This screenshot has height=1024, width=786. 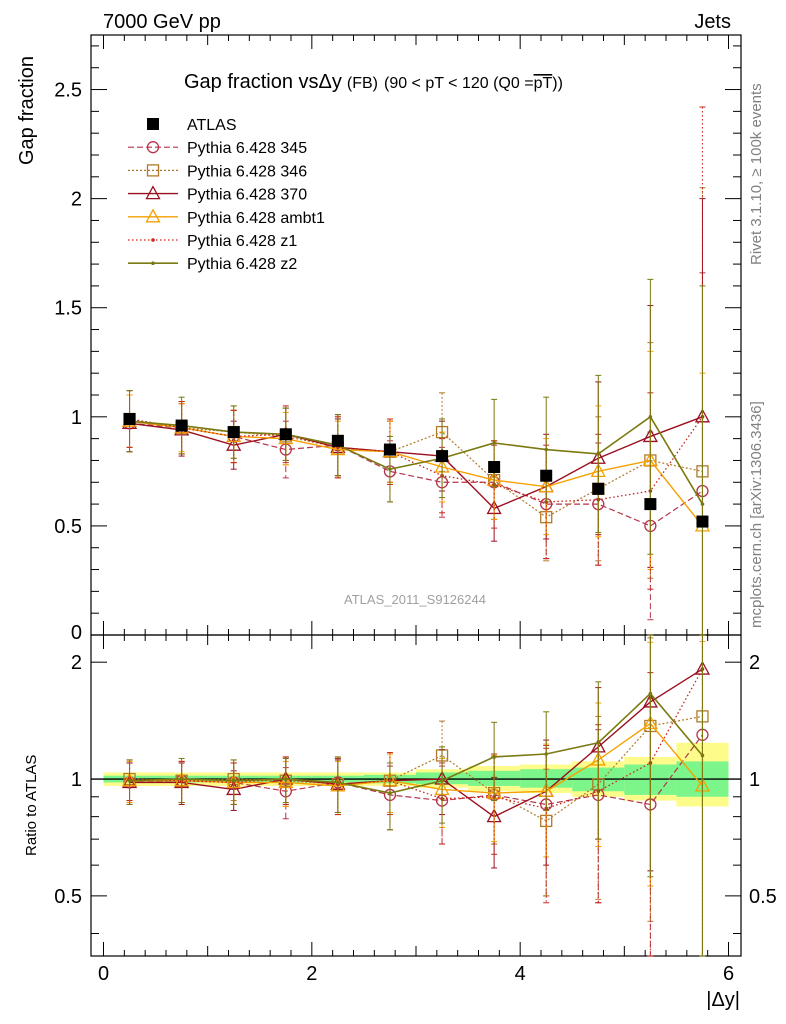 I want to click on x-tick-label: 6, so click(x=728, y=974).